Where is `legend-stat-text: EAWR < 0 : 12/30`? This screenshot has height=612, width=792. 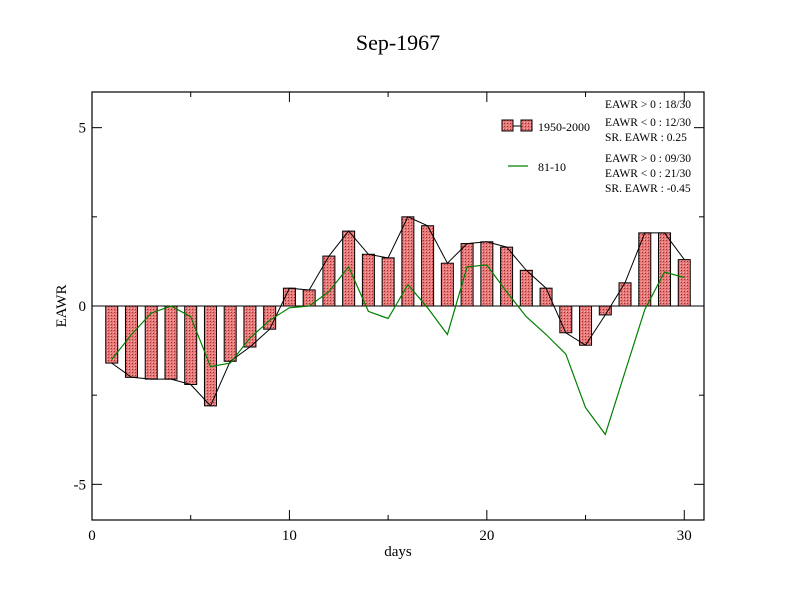
legend-stat-text: EAWR < 0 : 12/30 is located at coordinates (648, 123).